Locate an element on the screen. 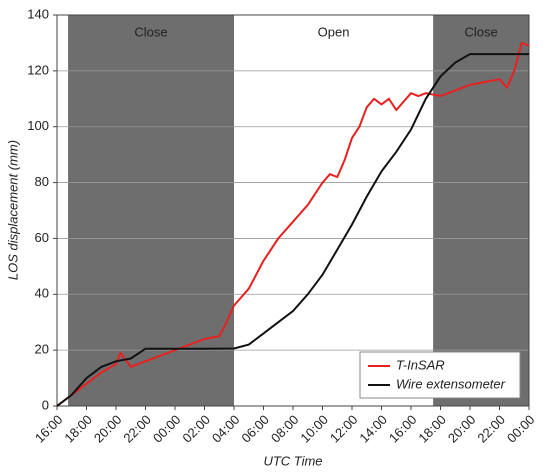 The height and width of the screenshot is (475, 550). x-tick-label: 08:00 is located at coordinates (285, 429).